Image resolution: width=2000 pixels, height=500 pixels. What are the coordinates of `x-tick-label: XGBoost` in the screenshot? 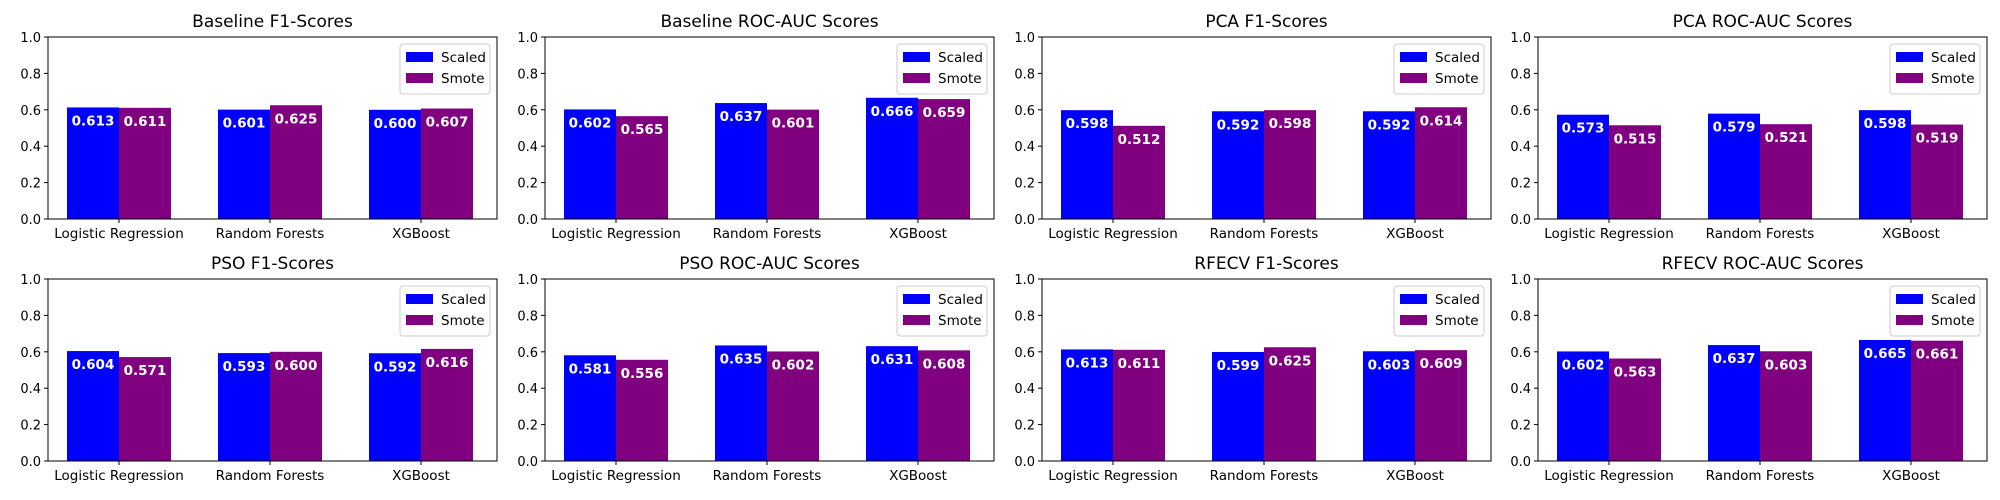 It's located at (918, 234).